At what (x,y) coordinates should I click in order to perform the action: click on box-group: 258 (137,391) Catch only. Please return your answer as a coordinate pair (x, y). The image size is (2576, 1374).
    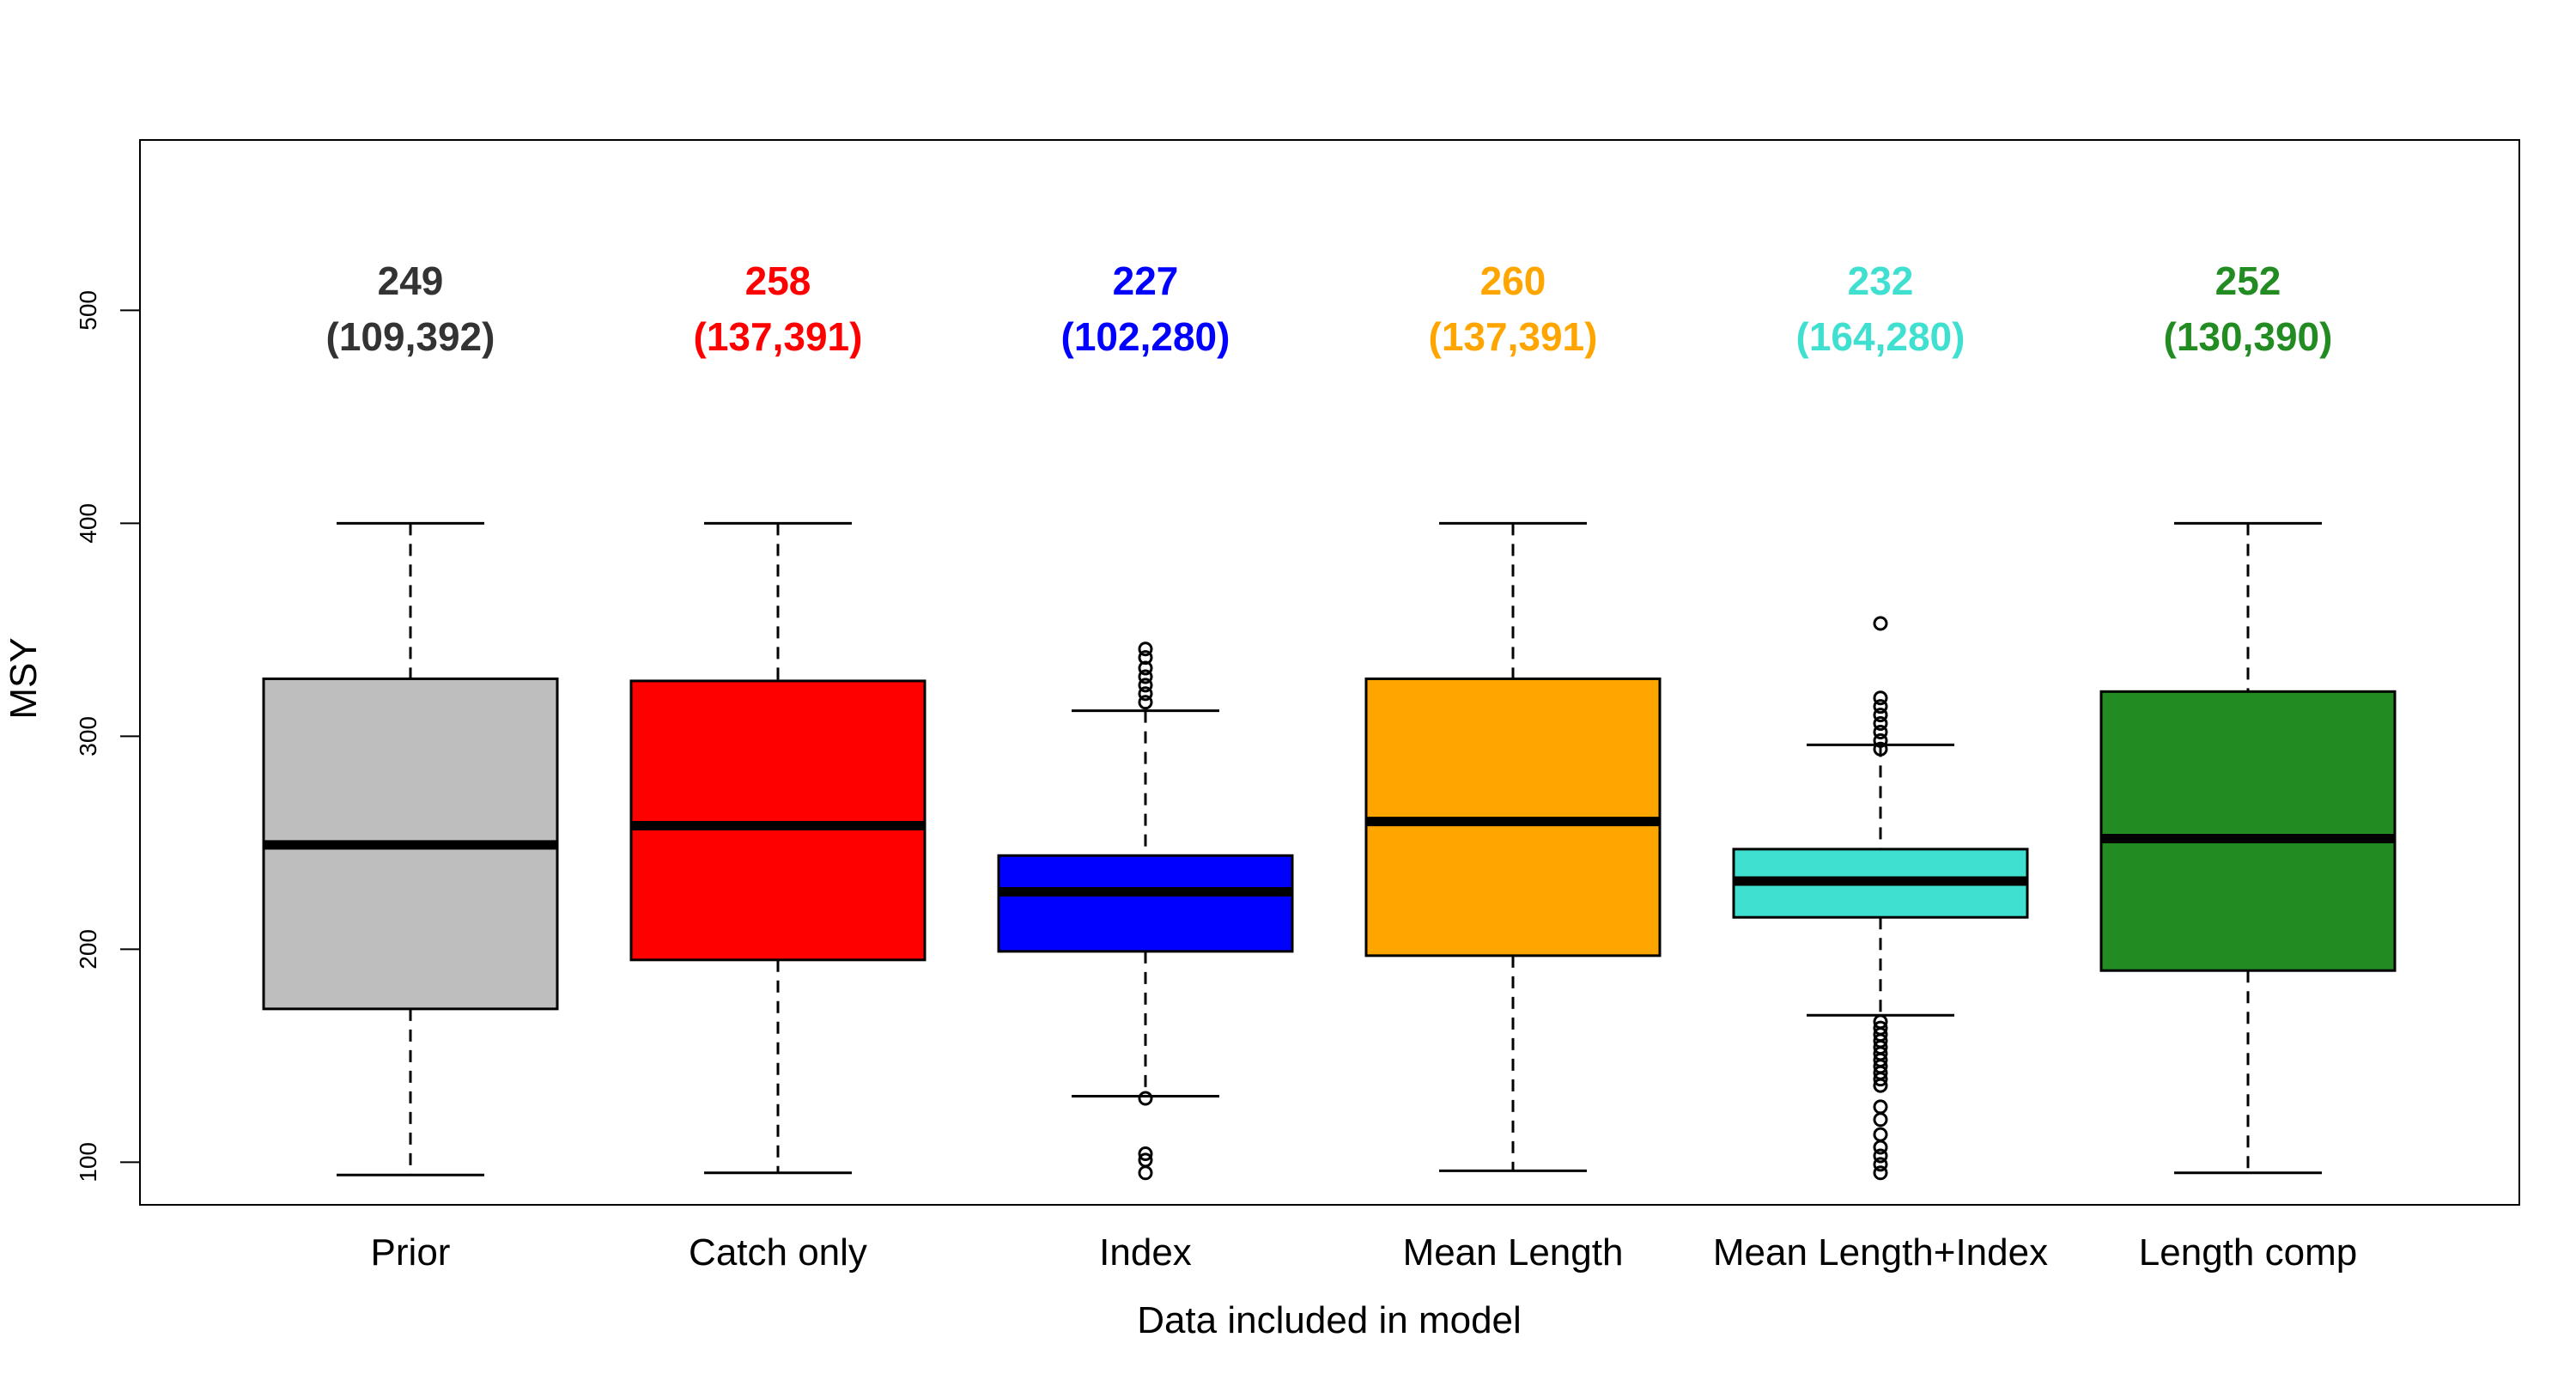
    Looking at the image, I should click on (778, 766).